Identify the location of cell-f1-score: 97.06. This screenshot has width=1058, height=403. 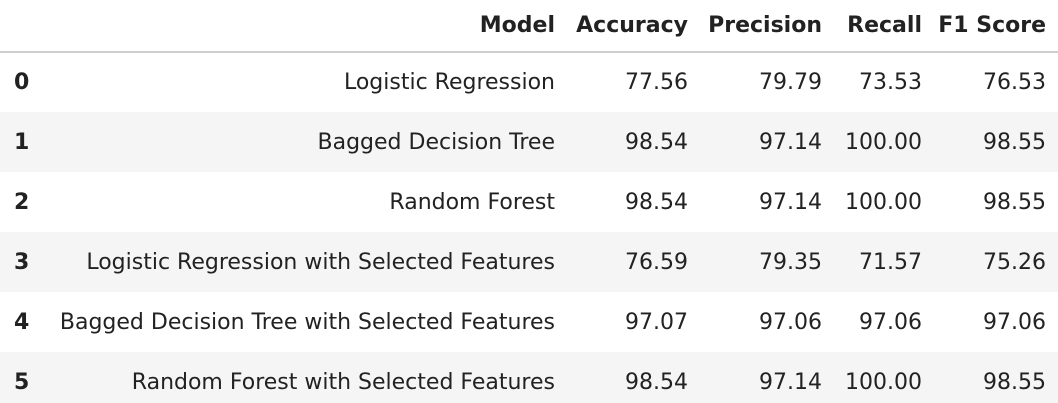
(1014, 322).